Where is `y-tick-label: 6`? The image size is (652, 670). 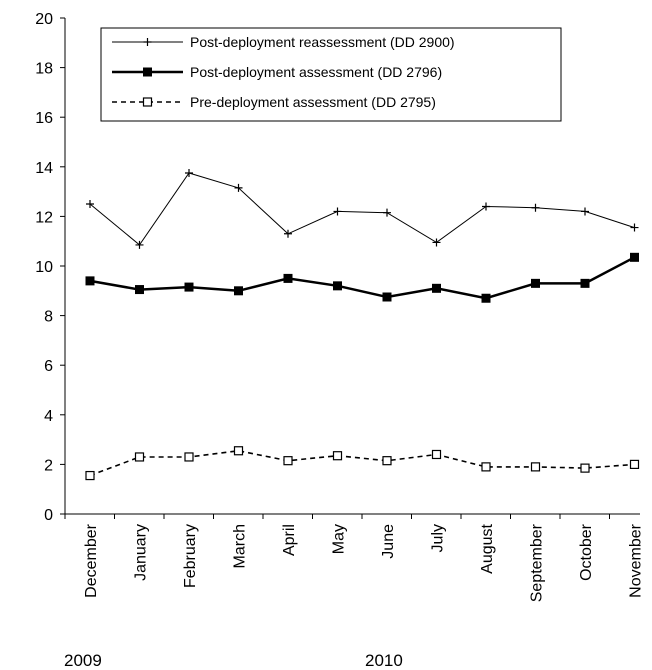
y-tick-label: 6 is located at coordinates (48, 366).